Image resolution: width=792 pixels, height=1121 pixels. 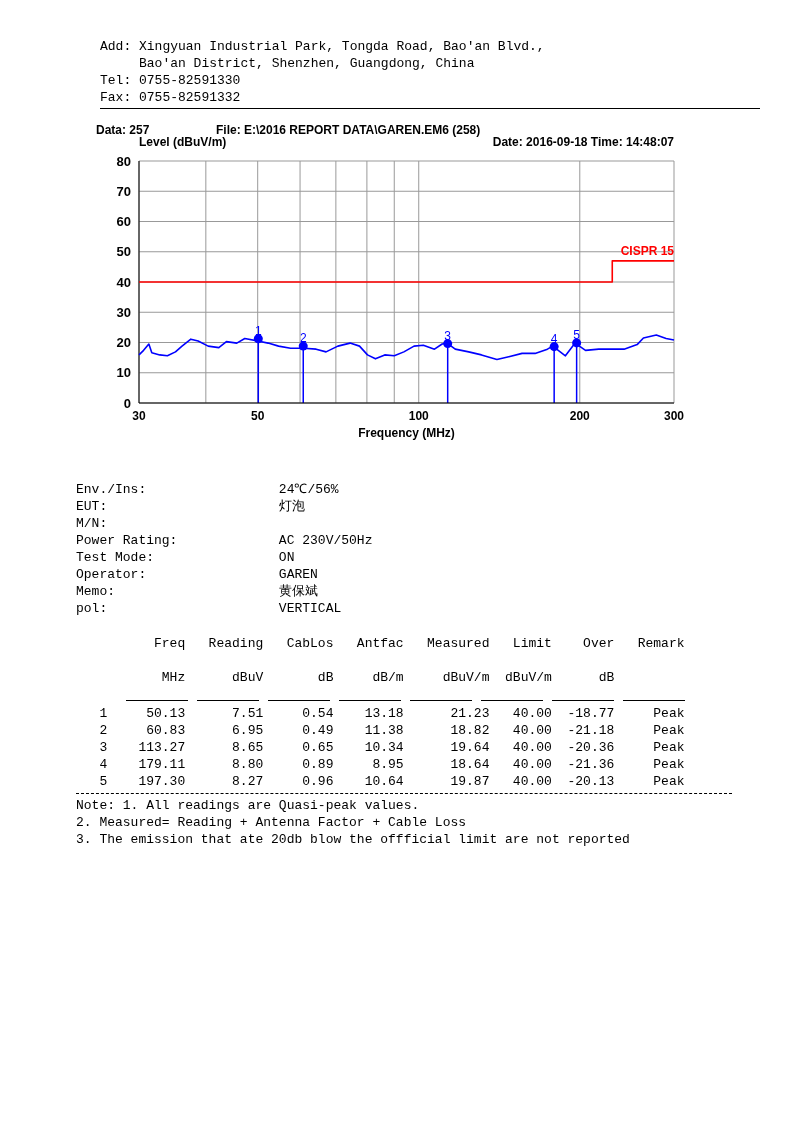 What do you see at coordinates (123, 373) in the screenshot?
I see `y-tick-label: 10` at bounding box center [123, 373].